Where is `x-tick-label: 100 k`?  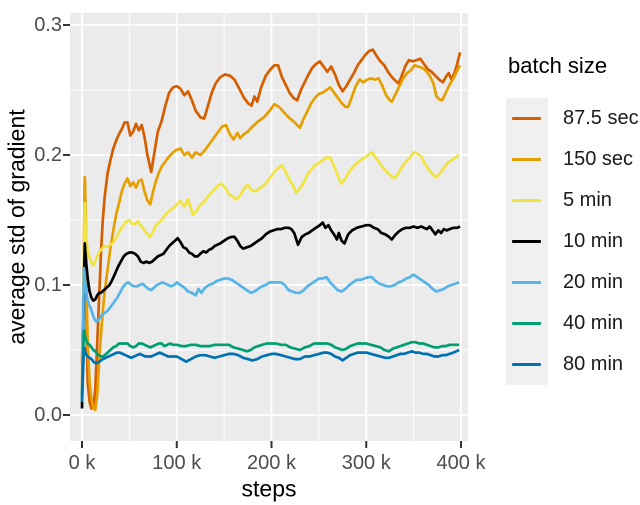
x-tick-label: 100 k is located at coordinates (177, 463).